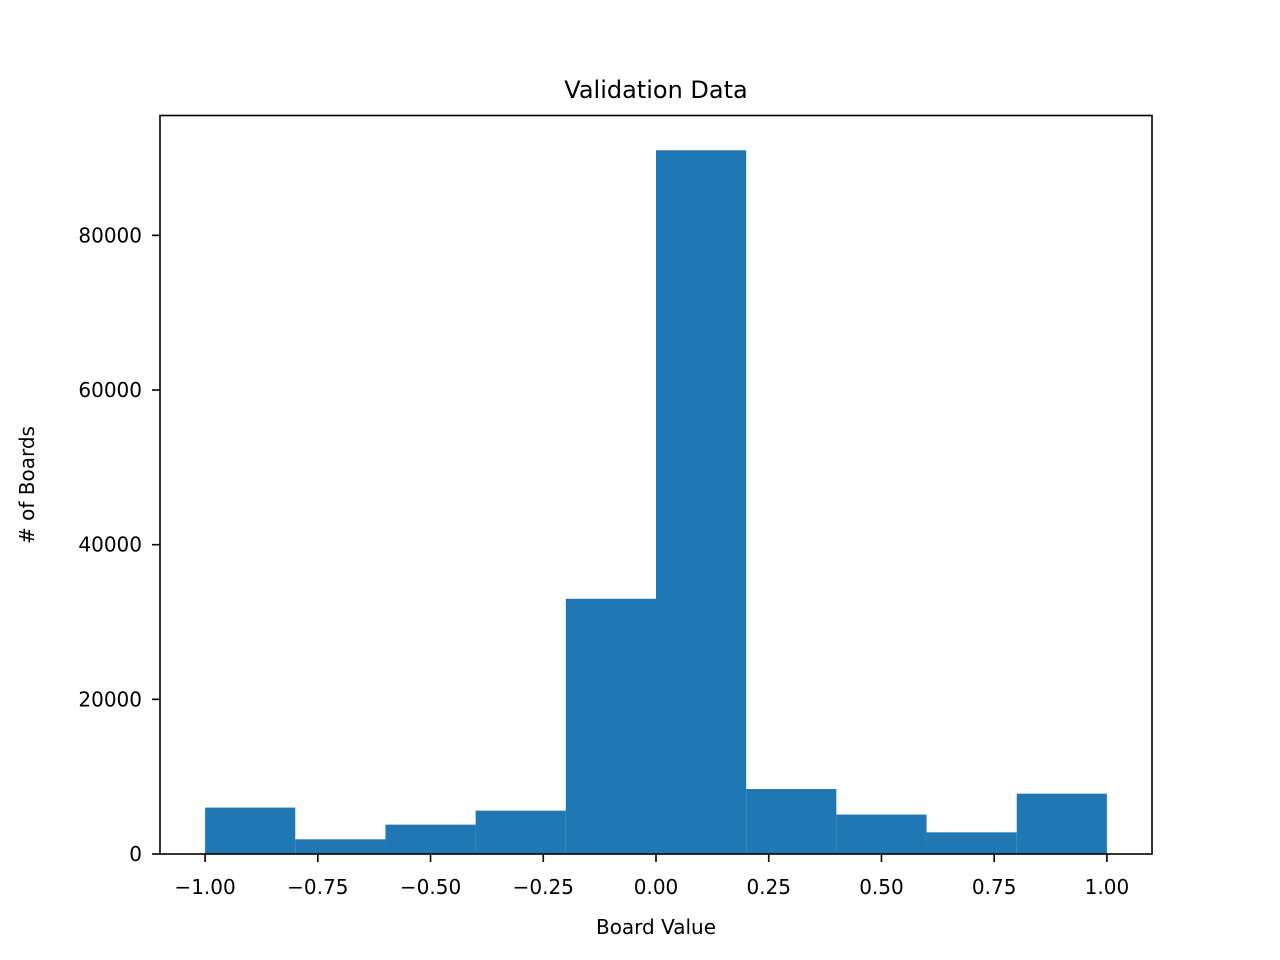 This screenshot has width=1280, height=960. I want to click on y-tick-label: 80000, so click(110, 235).